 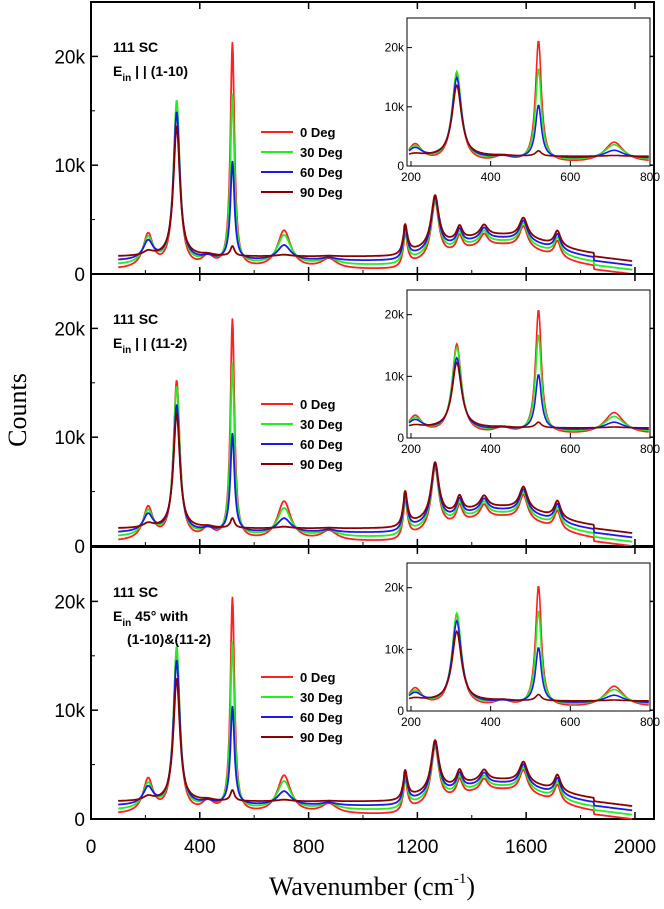 I want to click on annotation-rest: | | (11-2), so click(x=159, y=343).